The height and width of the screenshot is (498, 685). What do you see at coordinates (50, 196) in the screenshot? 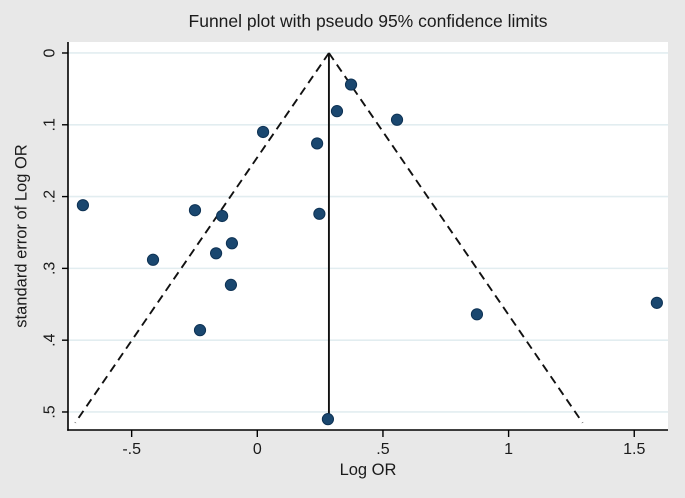
I see `y-tick-label: .2` at bounding box center [50, 196].